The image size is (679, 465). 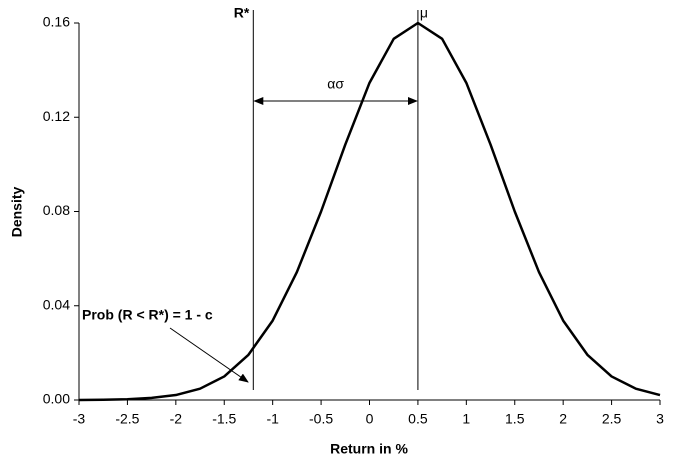 What do you see at coordinates (369, 449) in the screenshot?
I see `x-axis-label: Return in %` at bounding box center [369, 449].